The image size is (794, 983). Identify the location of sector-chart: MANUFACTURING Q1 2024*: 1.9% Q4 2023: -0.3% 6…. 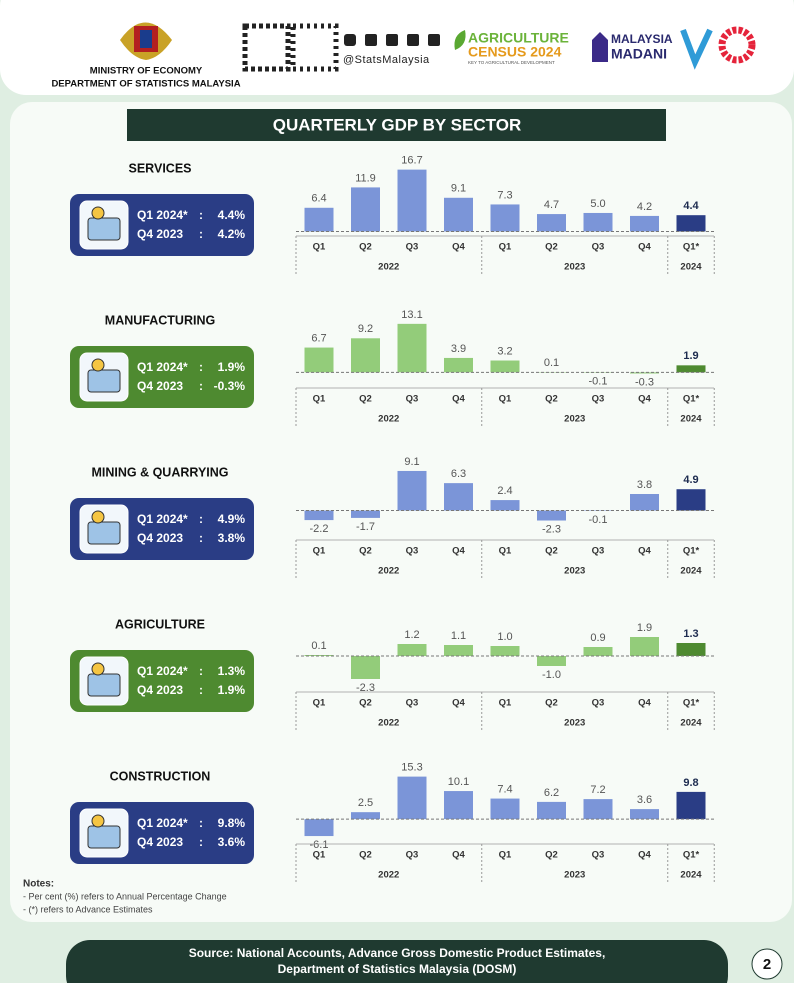
(392, 368).